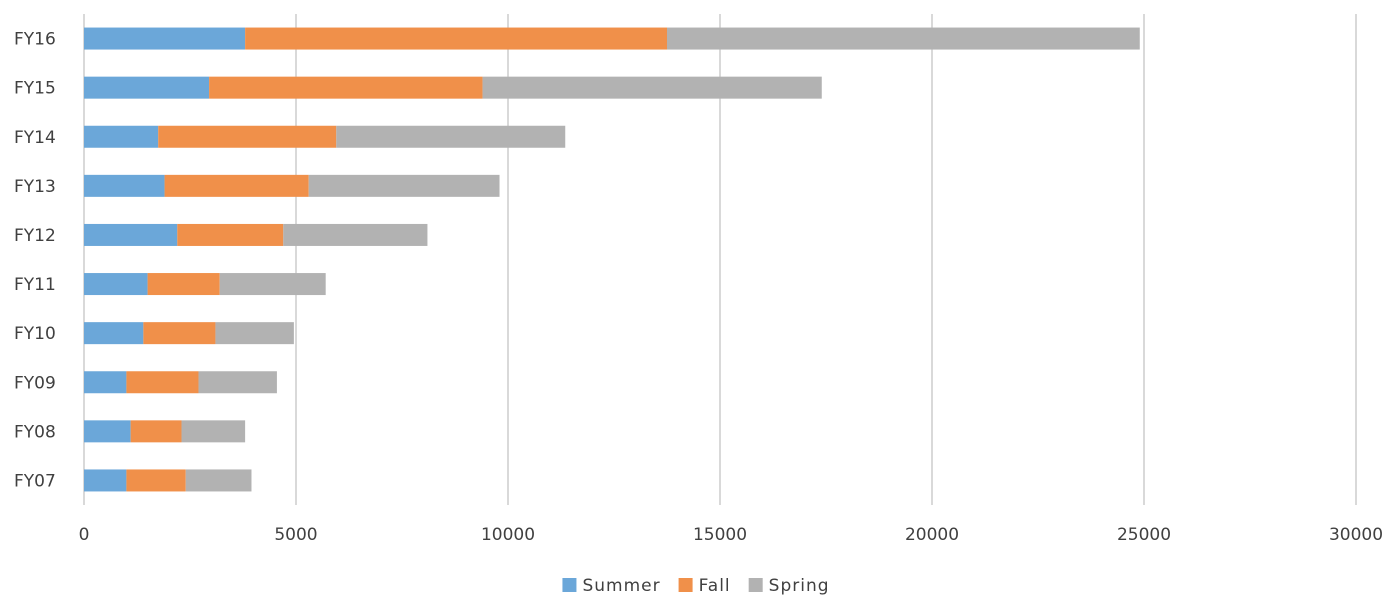 This screenshot has height=603, width=1392. What do you see at coordinates (156, 431) in the screenshot?
I see `bar-fall-fy08` at bounding box center [156, 431].